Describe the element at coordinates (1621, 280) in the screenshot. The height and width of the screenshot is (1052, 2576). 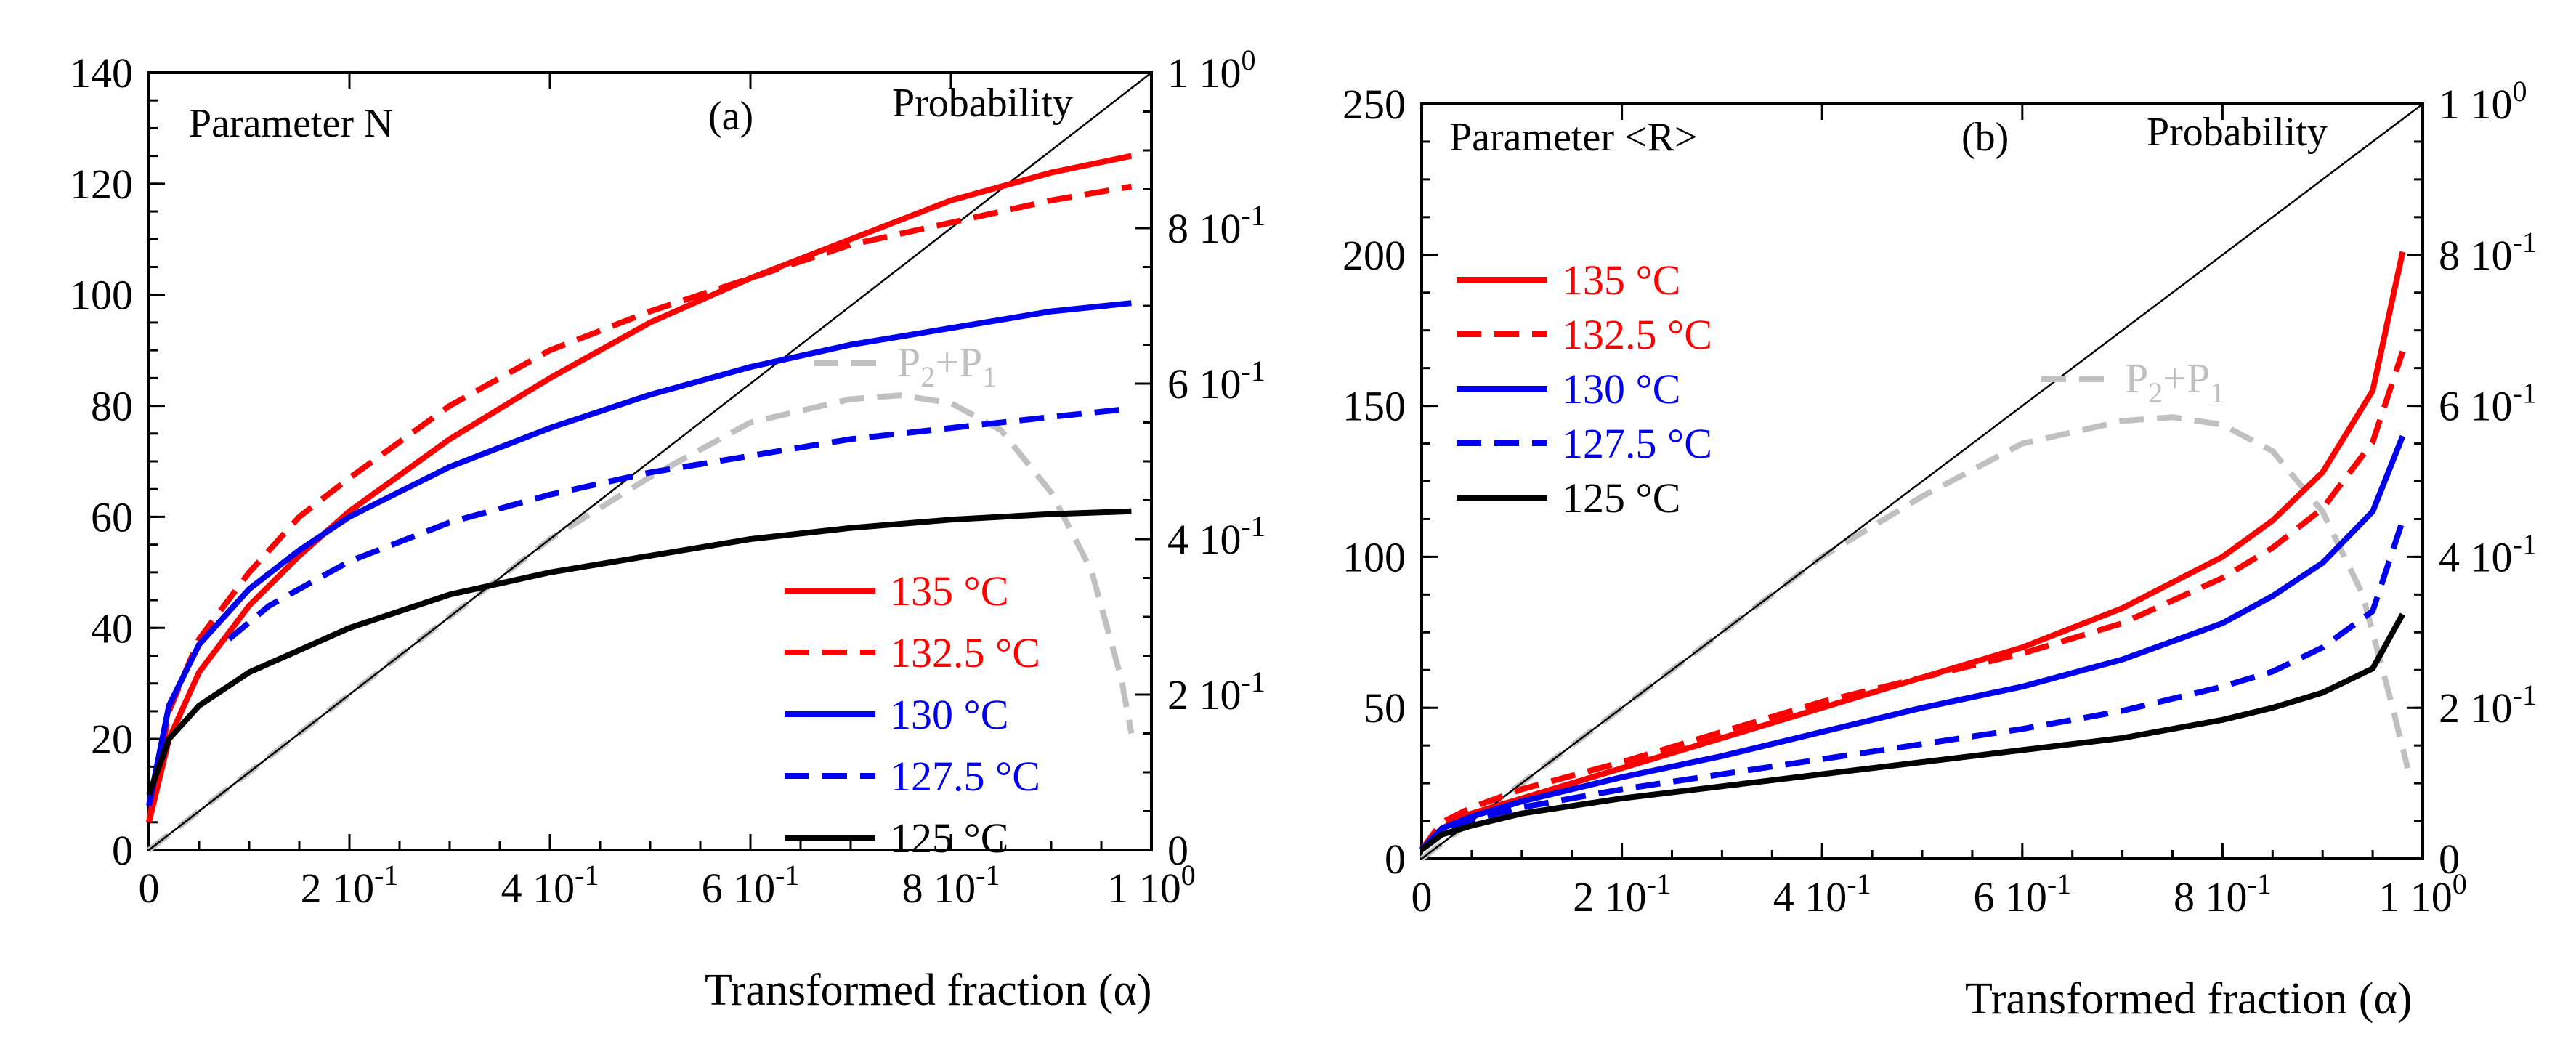
I see `panel-b-legend-label: 135 °C` at that location.